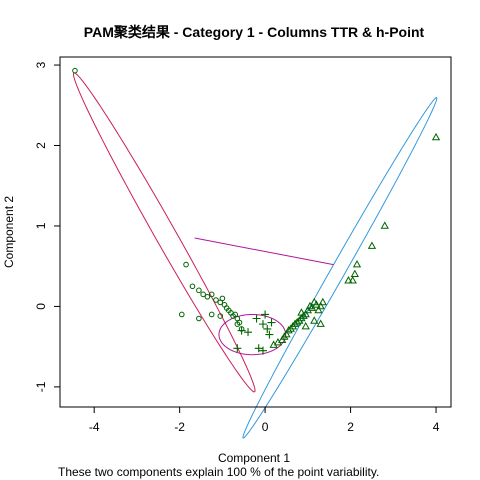 This screenshot has height=480, width=480. I want to click on x-tick-label: 4, so click(436, 427).